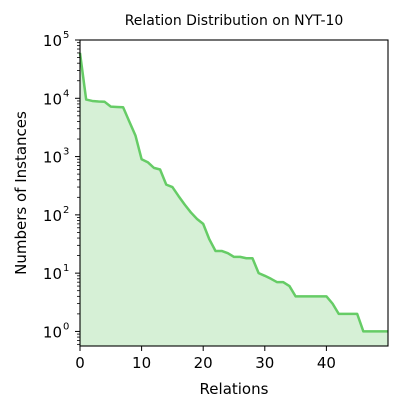  I want to click on chart-title: Relation Distribution on NYT-10, so click(234, 21).